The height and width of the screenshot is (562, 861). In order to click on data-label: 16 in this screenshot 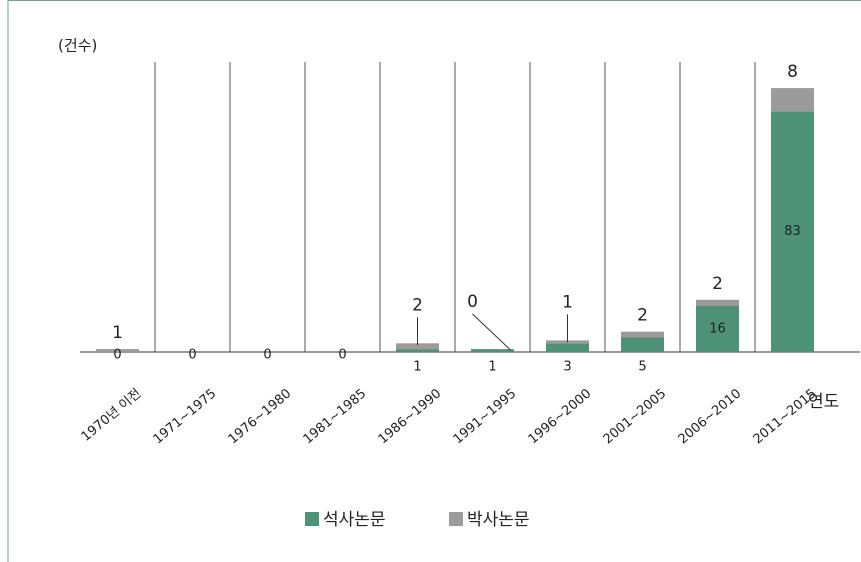, I will do `click(717, 328)`.